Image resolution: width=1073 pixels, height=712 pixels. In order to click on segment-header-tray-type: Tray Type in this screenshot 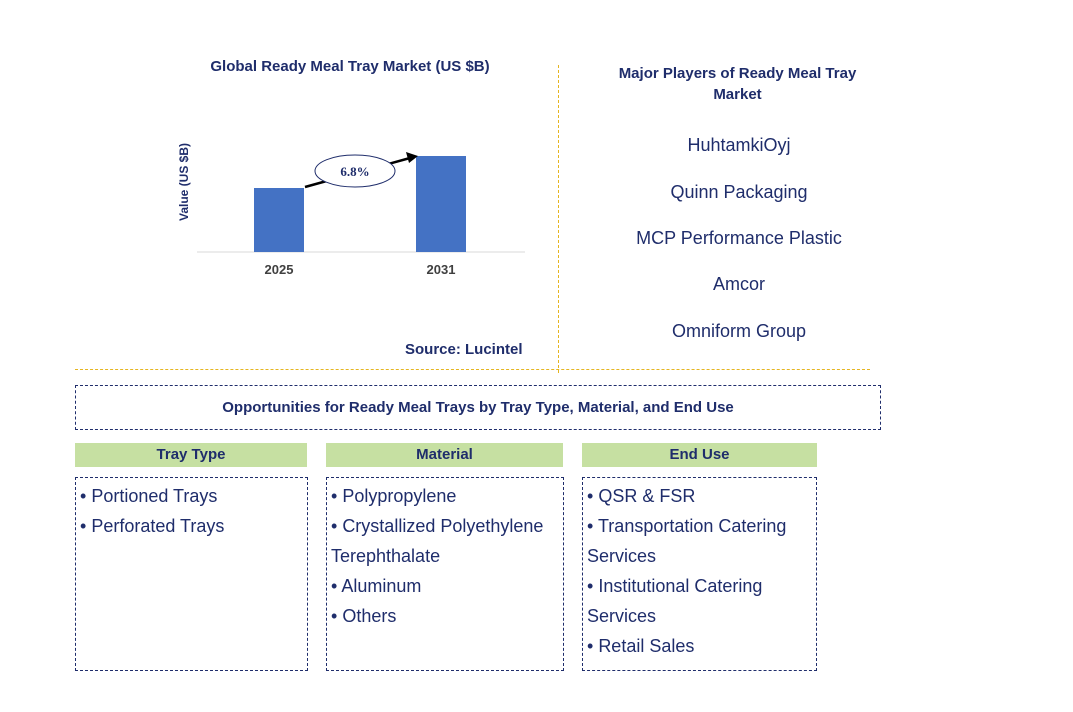, I will do `click(191, 455)`.